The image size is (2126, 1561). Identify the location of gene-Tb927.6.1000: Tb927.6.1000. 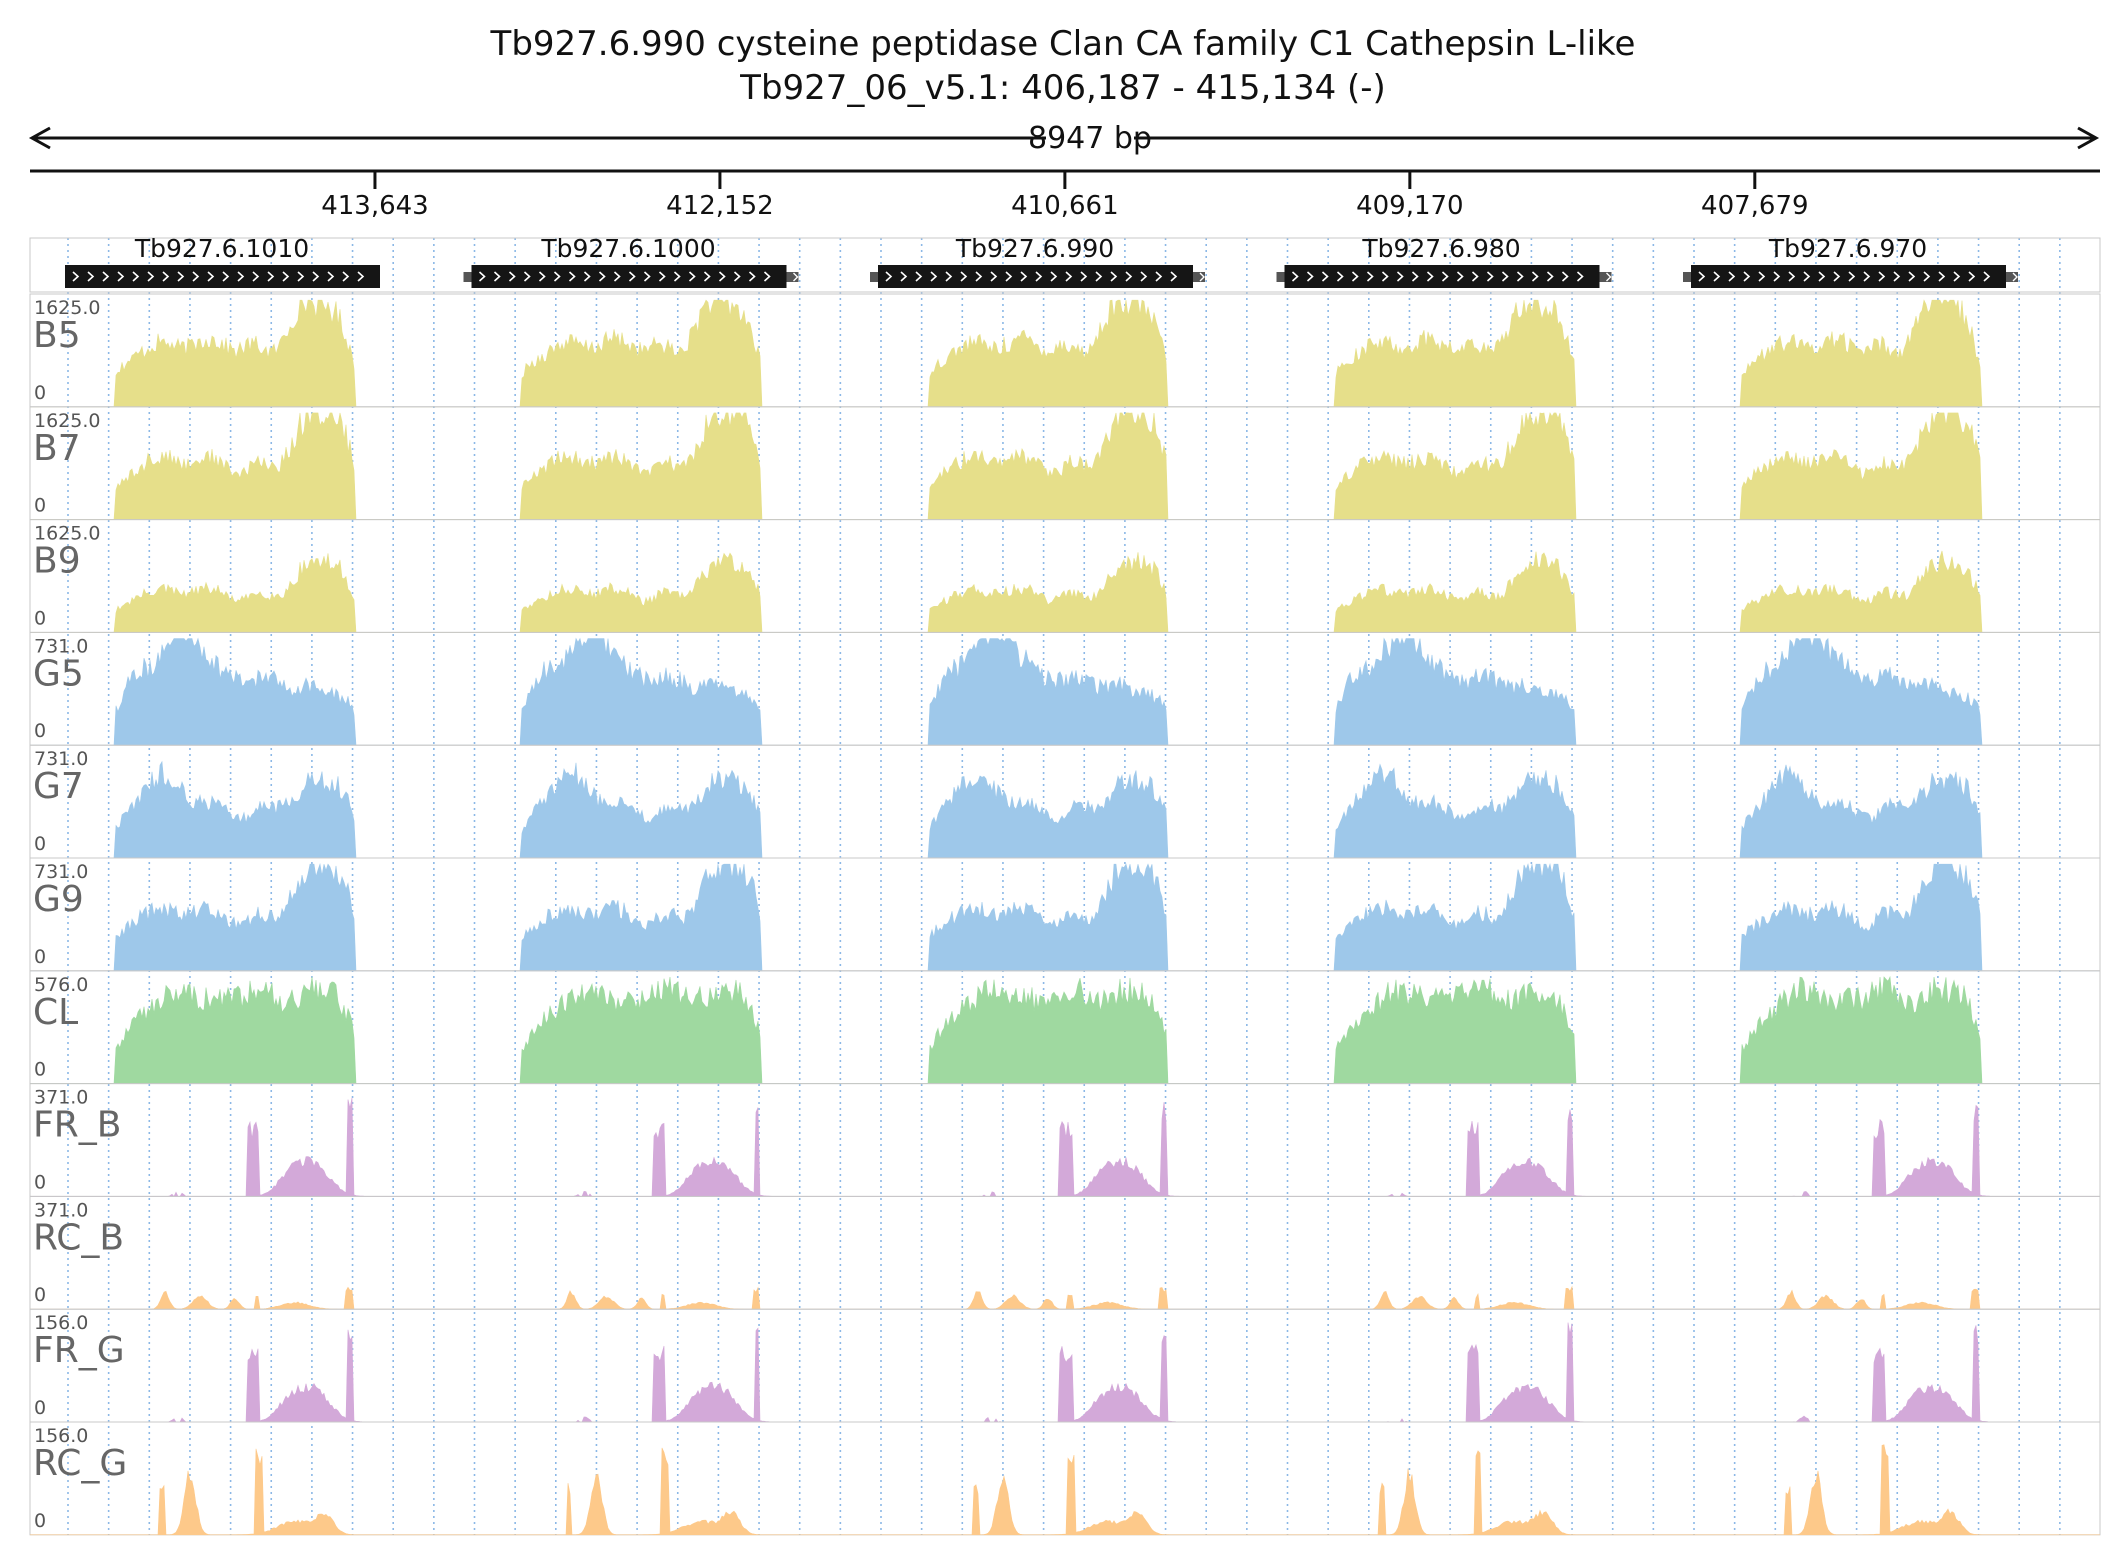
(642, 261).